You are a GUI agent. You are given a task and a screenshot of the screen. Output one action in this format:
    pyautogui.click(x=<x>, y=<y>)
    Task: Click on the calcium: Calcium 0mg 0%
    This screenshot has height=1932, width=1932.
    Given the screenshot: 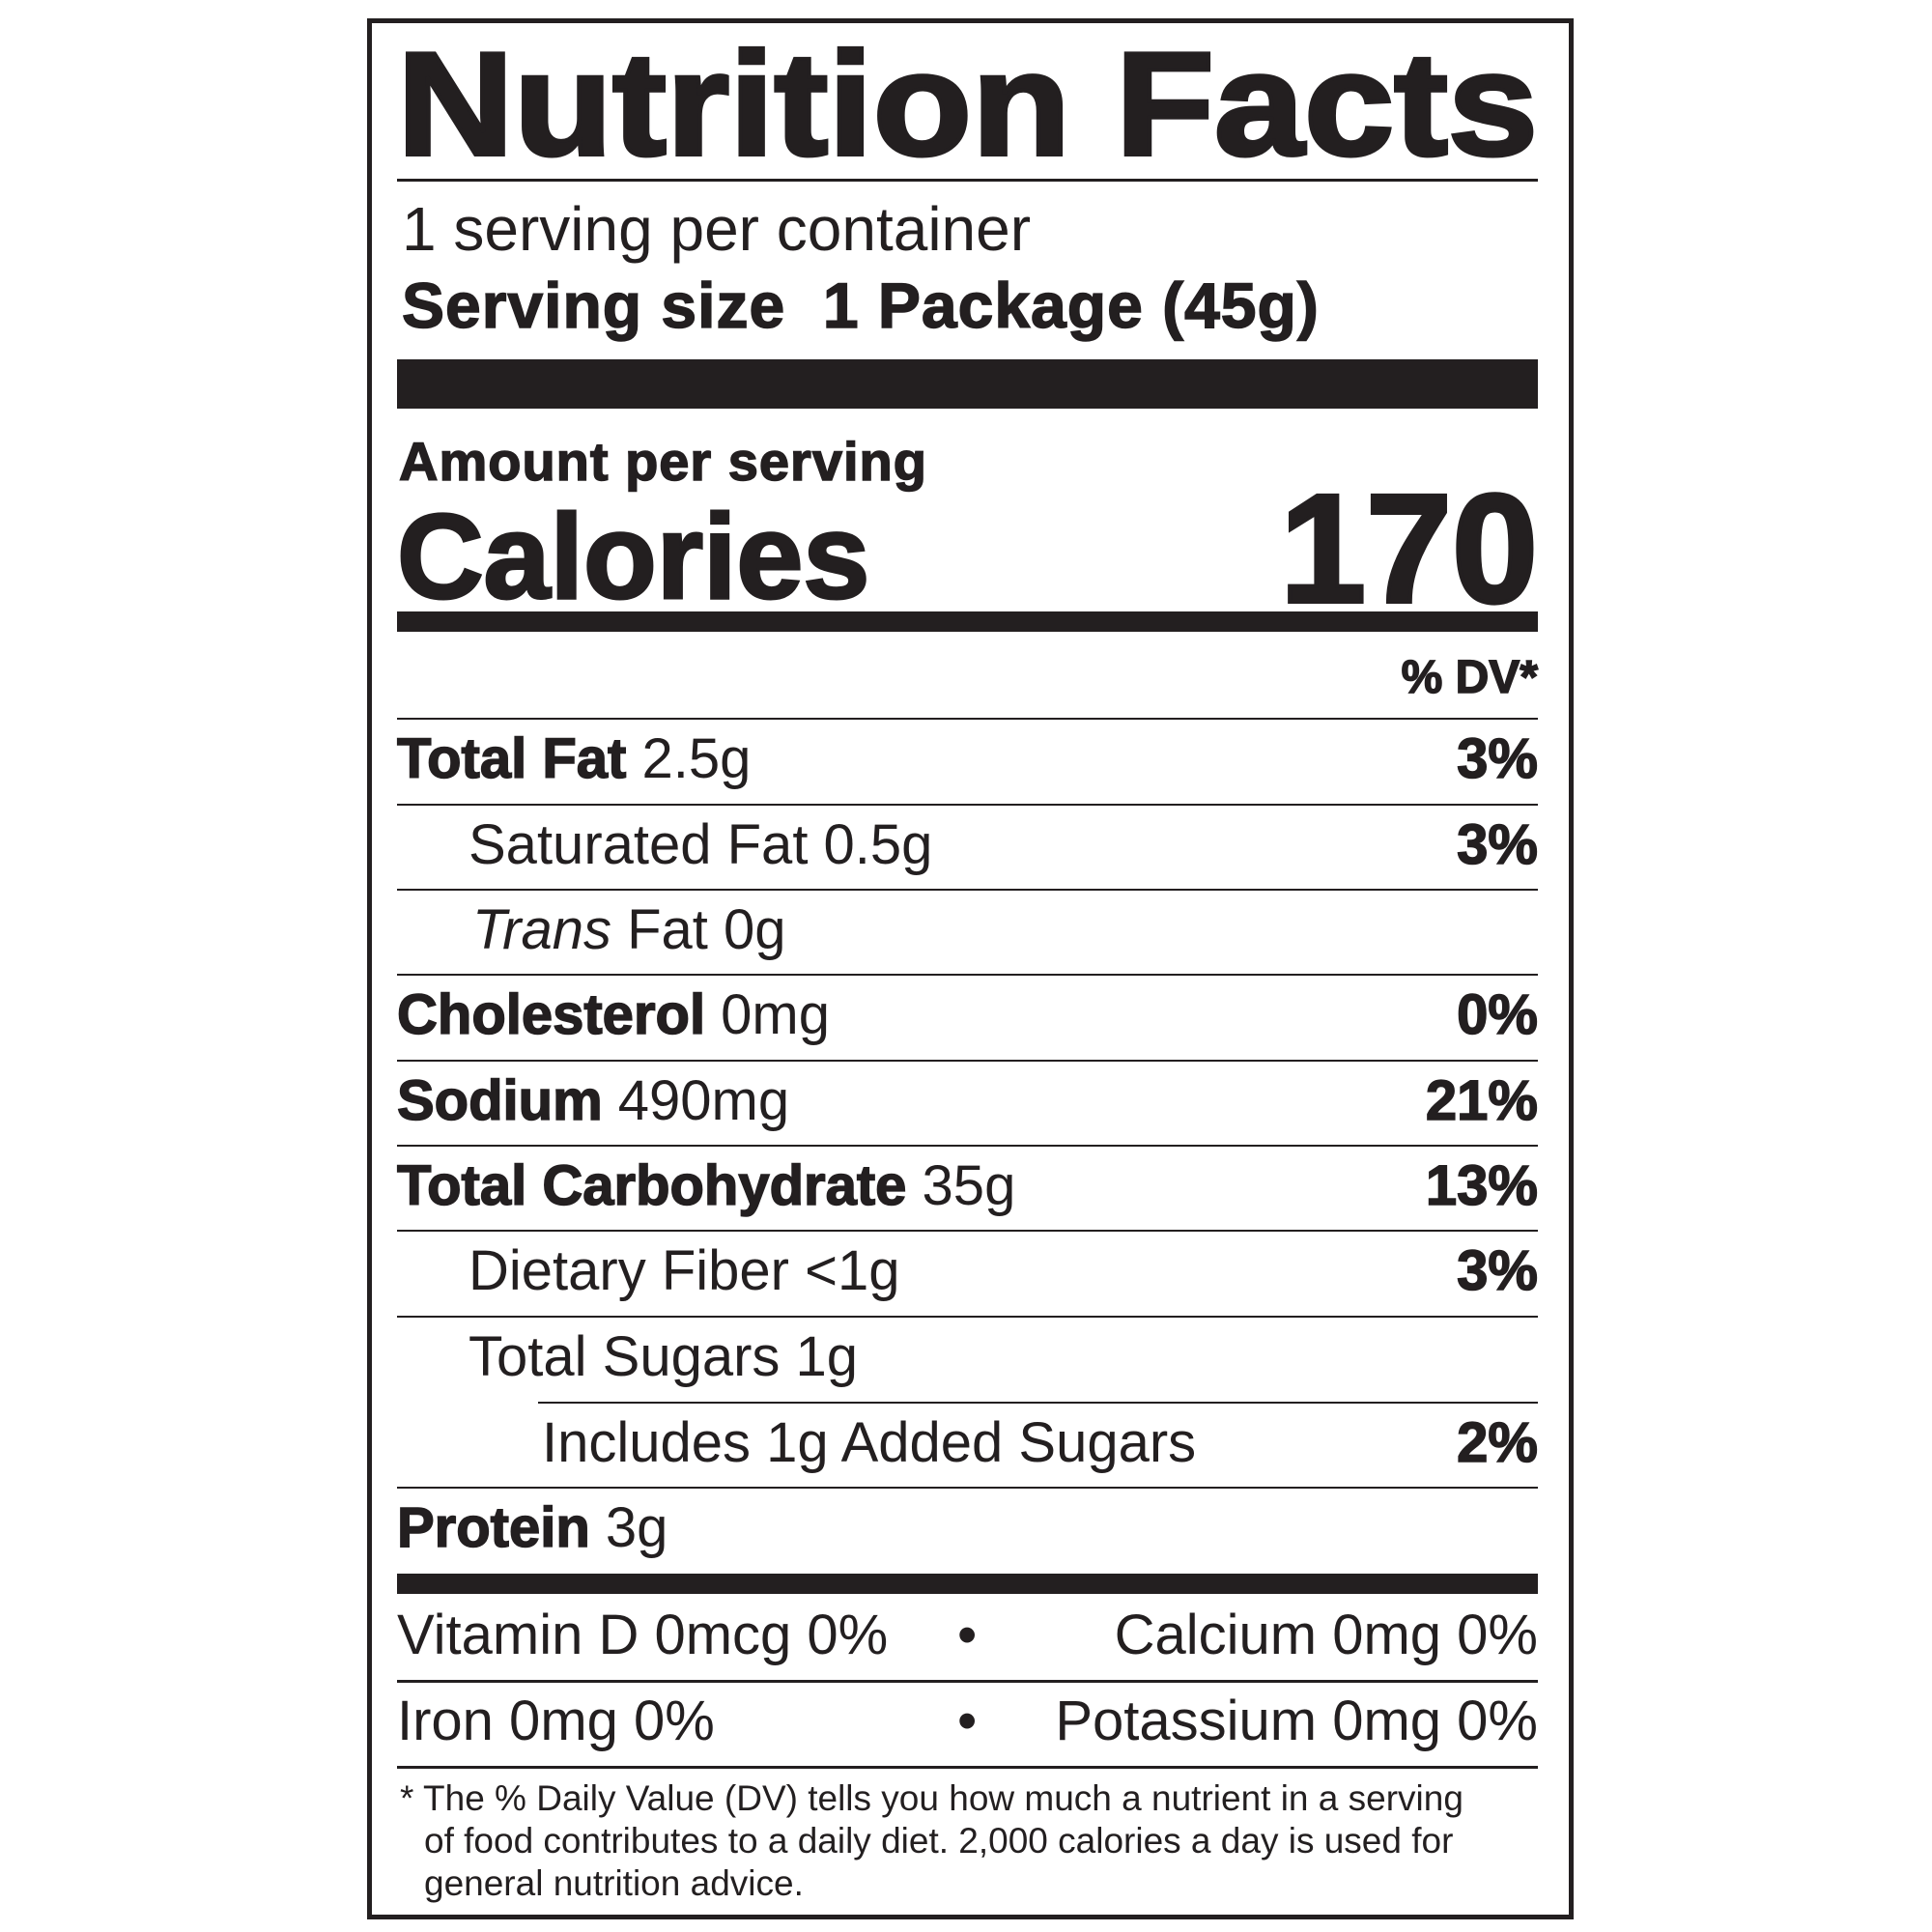 What is the action you would take?
    pyautogui.click(x=1326, y=1635)
    